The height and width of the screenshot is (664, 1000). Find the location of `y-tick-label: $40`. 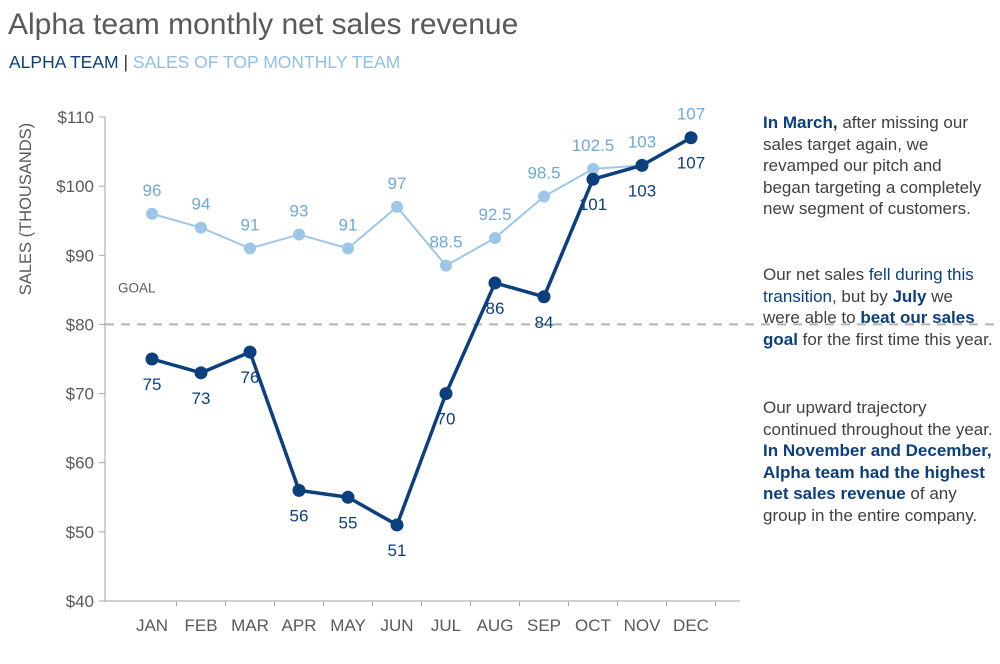

y-tick-label: $40 is located at coordinates (80, 601).